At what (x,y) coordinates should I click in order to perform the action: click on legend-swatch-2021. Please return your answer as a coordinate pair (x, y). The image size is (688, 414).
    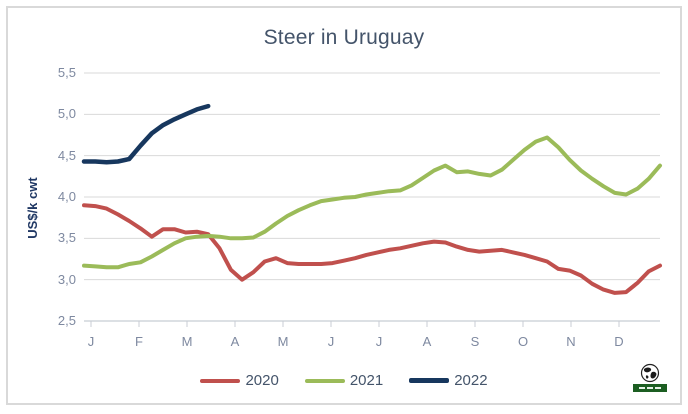
    Looking at the image, I should click on (324, 380).